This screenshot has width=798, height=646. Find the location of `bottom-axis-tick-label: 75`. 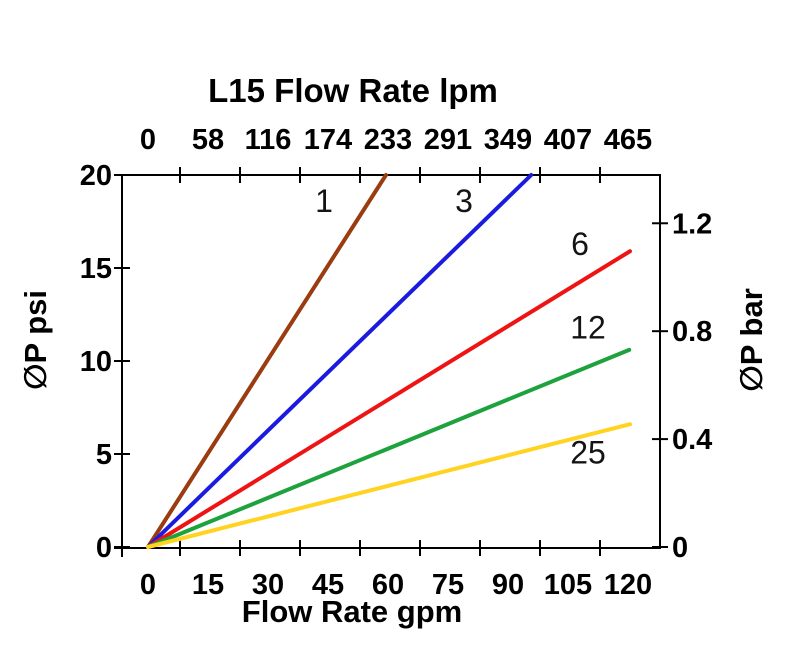

bottom-axis-tick-label: 75 is located at coordinates (448, 585).